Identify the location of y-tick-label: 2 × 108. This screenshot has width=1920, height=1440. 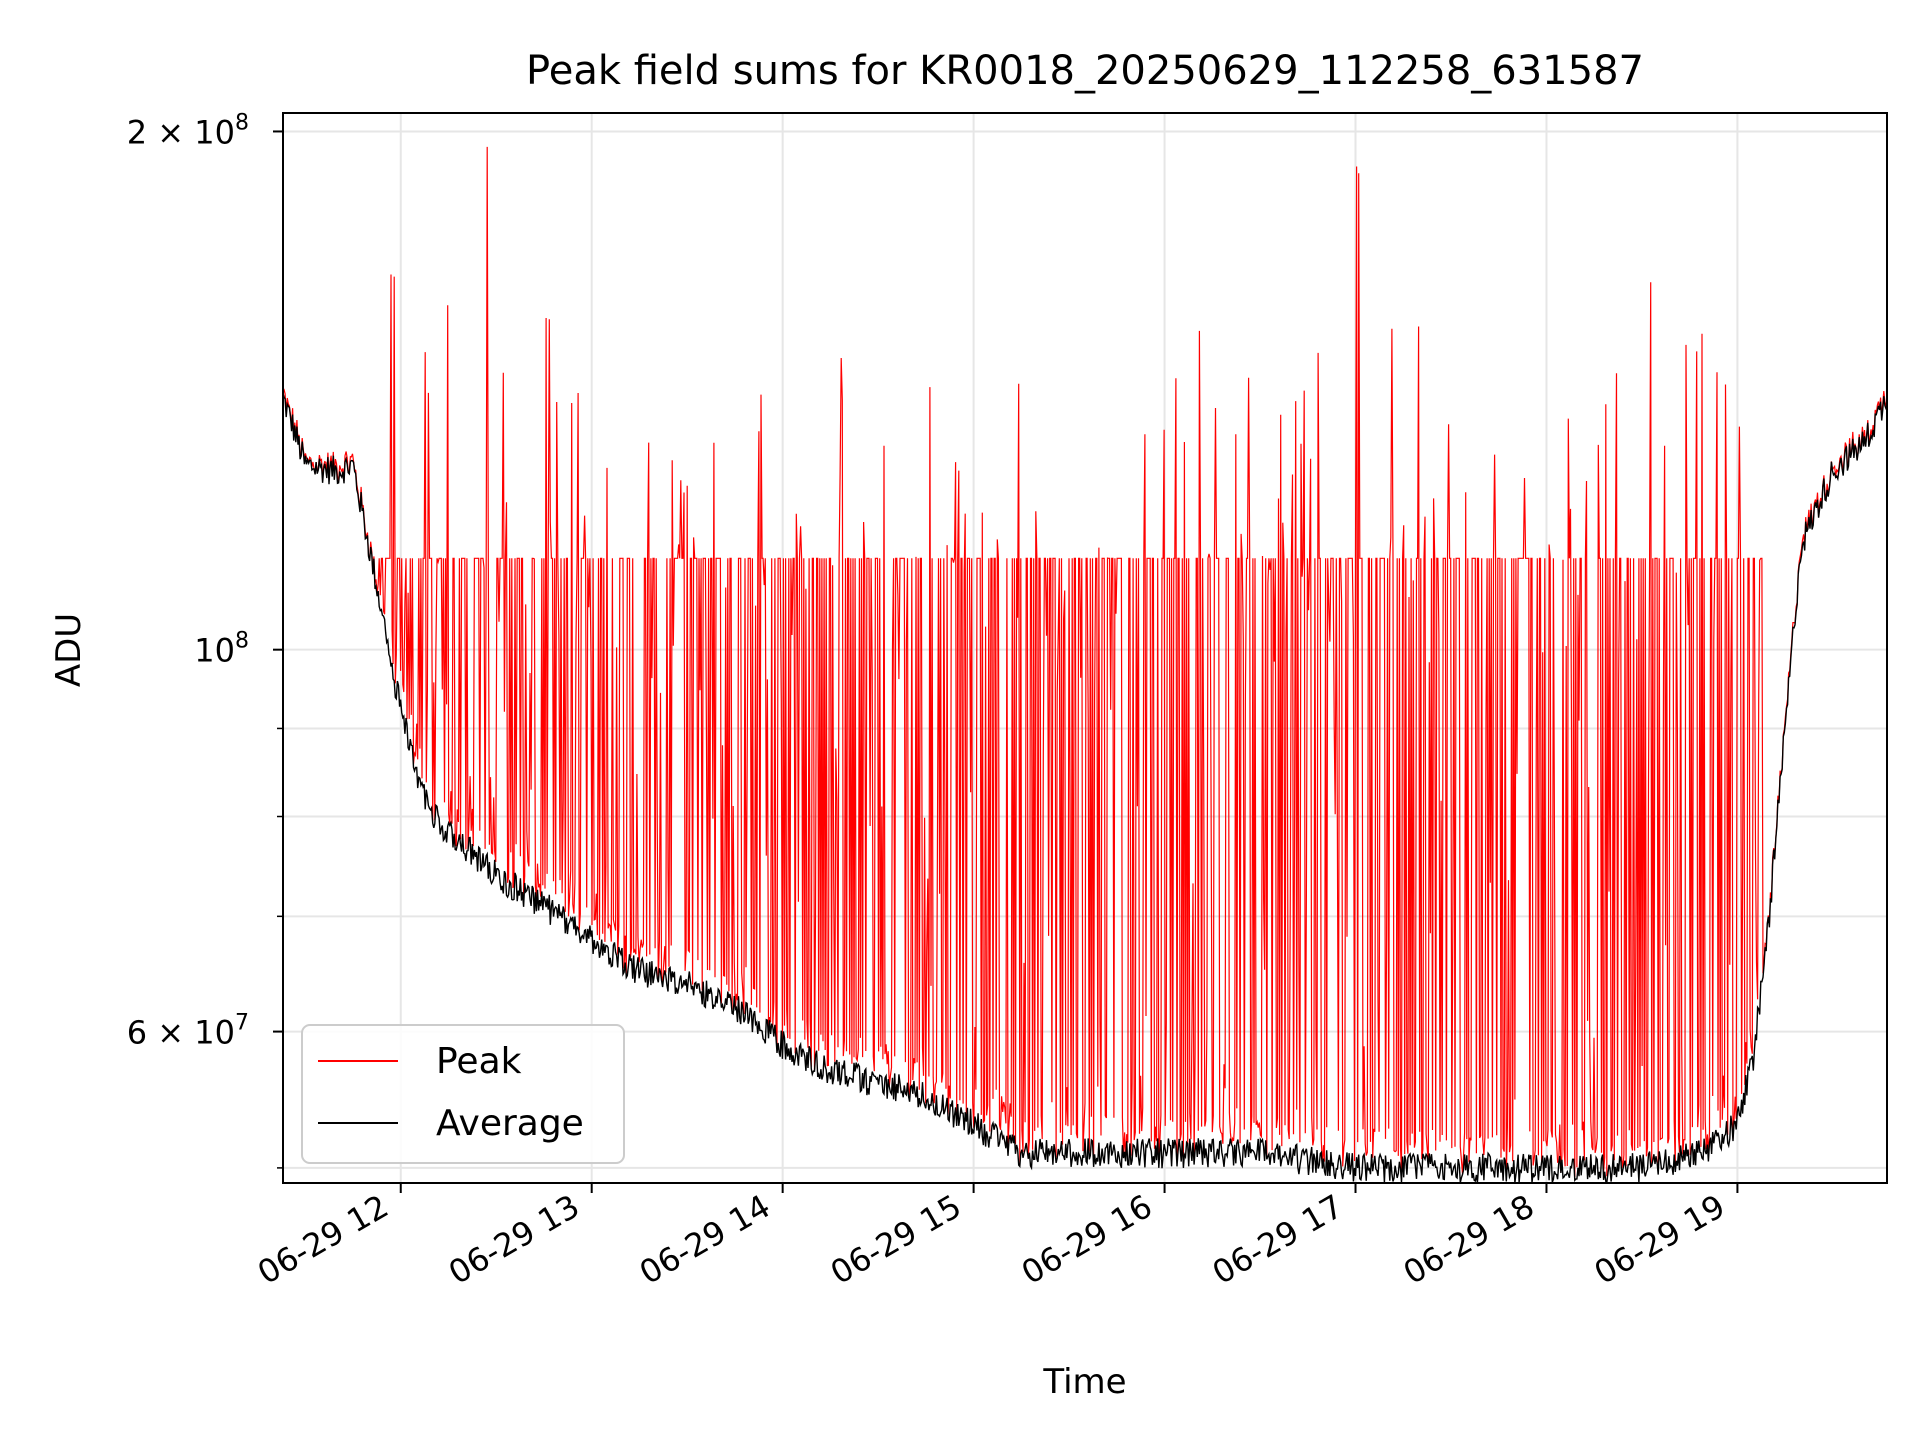
(188, 130).